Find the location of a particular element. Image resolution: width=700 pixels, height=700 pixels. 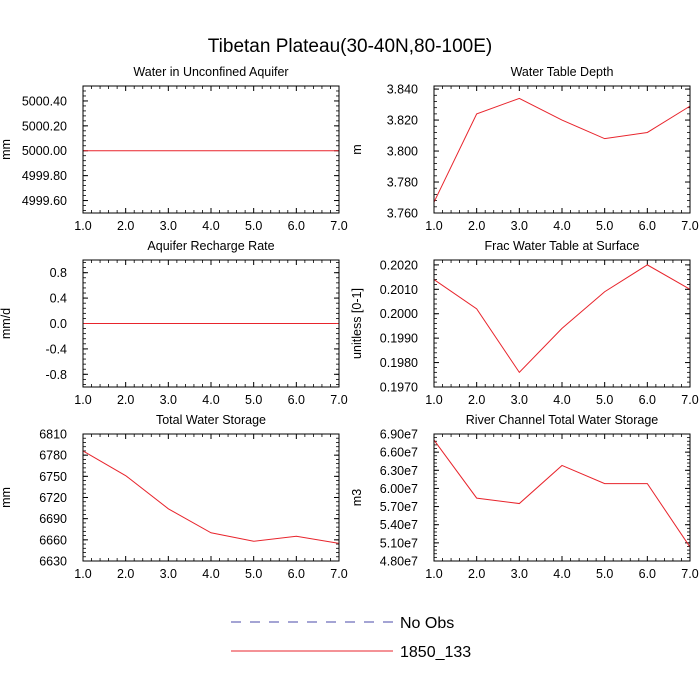

y-tick-label: 0.4 is located at coordinates (58, 299).